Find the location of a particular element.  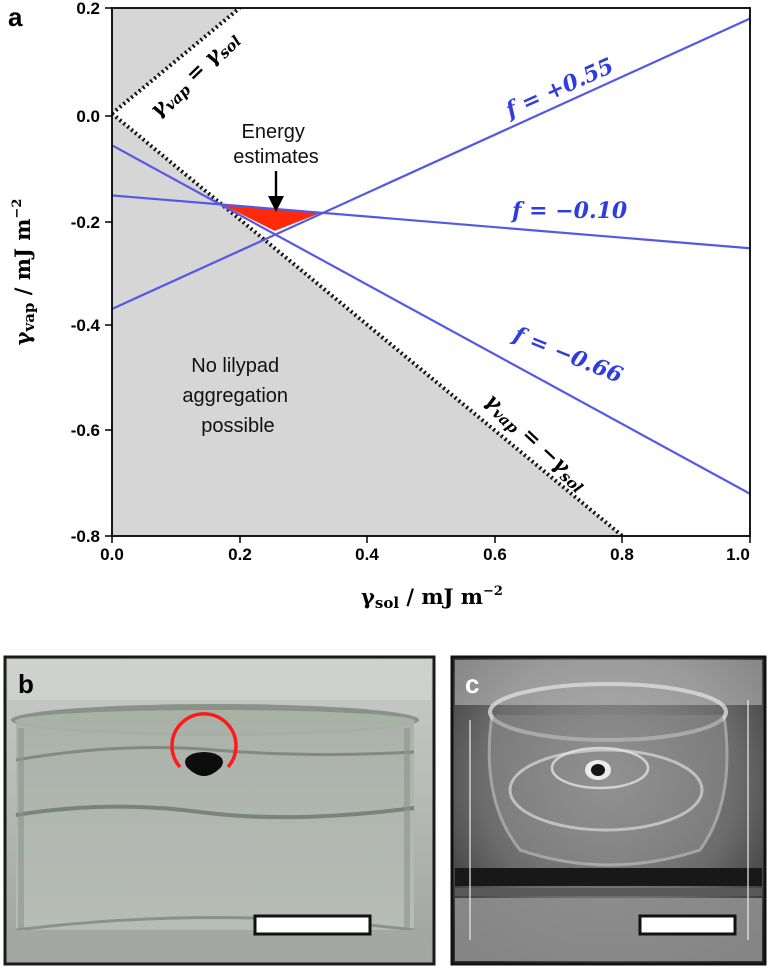

energy-estimates-arrowhead is located at coordinates (276, 204).